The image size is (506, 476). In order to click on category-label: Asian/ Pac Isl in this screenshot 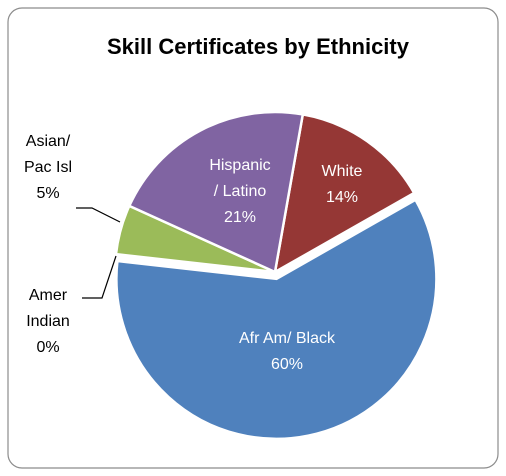, I will do `click(47, 154)`.